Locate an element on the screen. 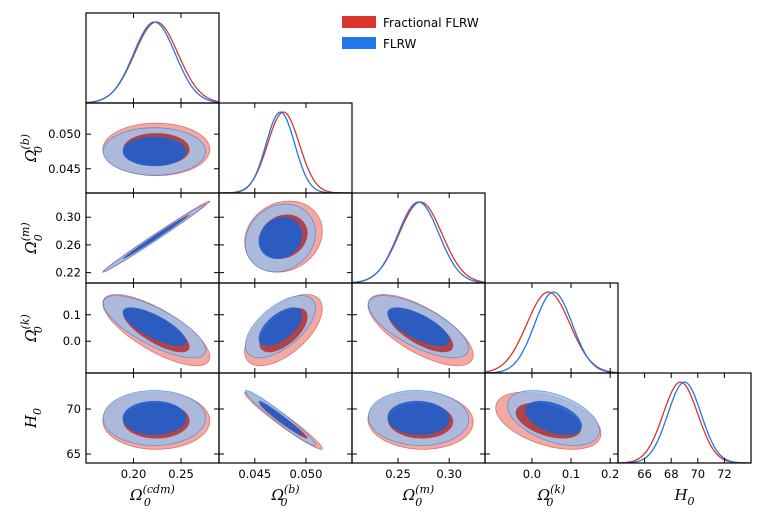 The width and height of the screenshot is (764, 524). panel-k-m is located at coordinates (418, 328).